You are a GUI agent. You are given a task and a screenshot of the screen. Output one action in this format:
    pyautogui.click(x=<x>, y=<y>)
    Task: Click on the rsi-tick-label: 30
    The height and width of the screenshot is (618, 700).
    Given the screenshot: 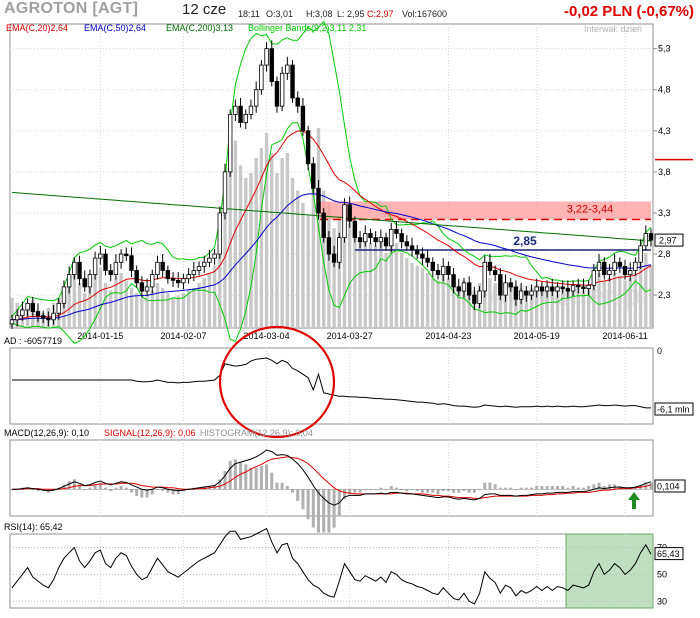 What is the action you would take?
    pyautogui.click(x=662, y=601)
    